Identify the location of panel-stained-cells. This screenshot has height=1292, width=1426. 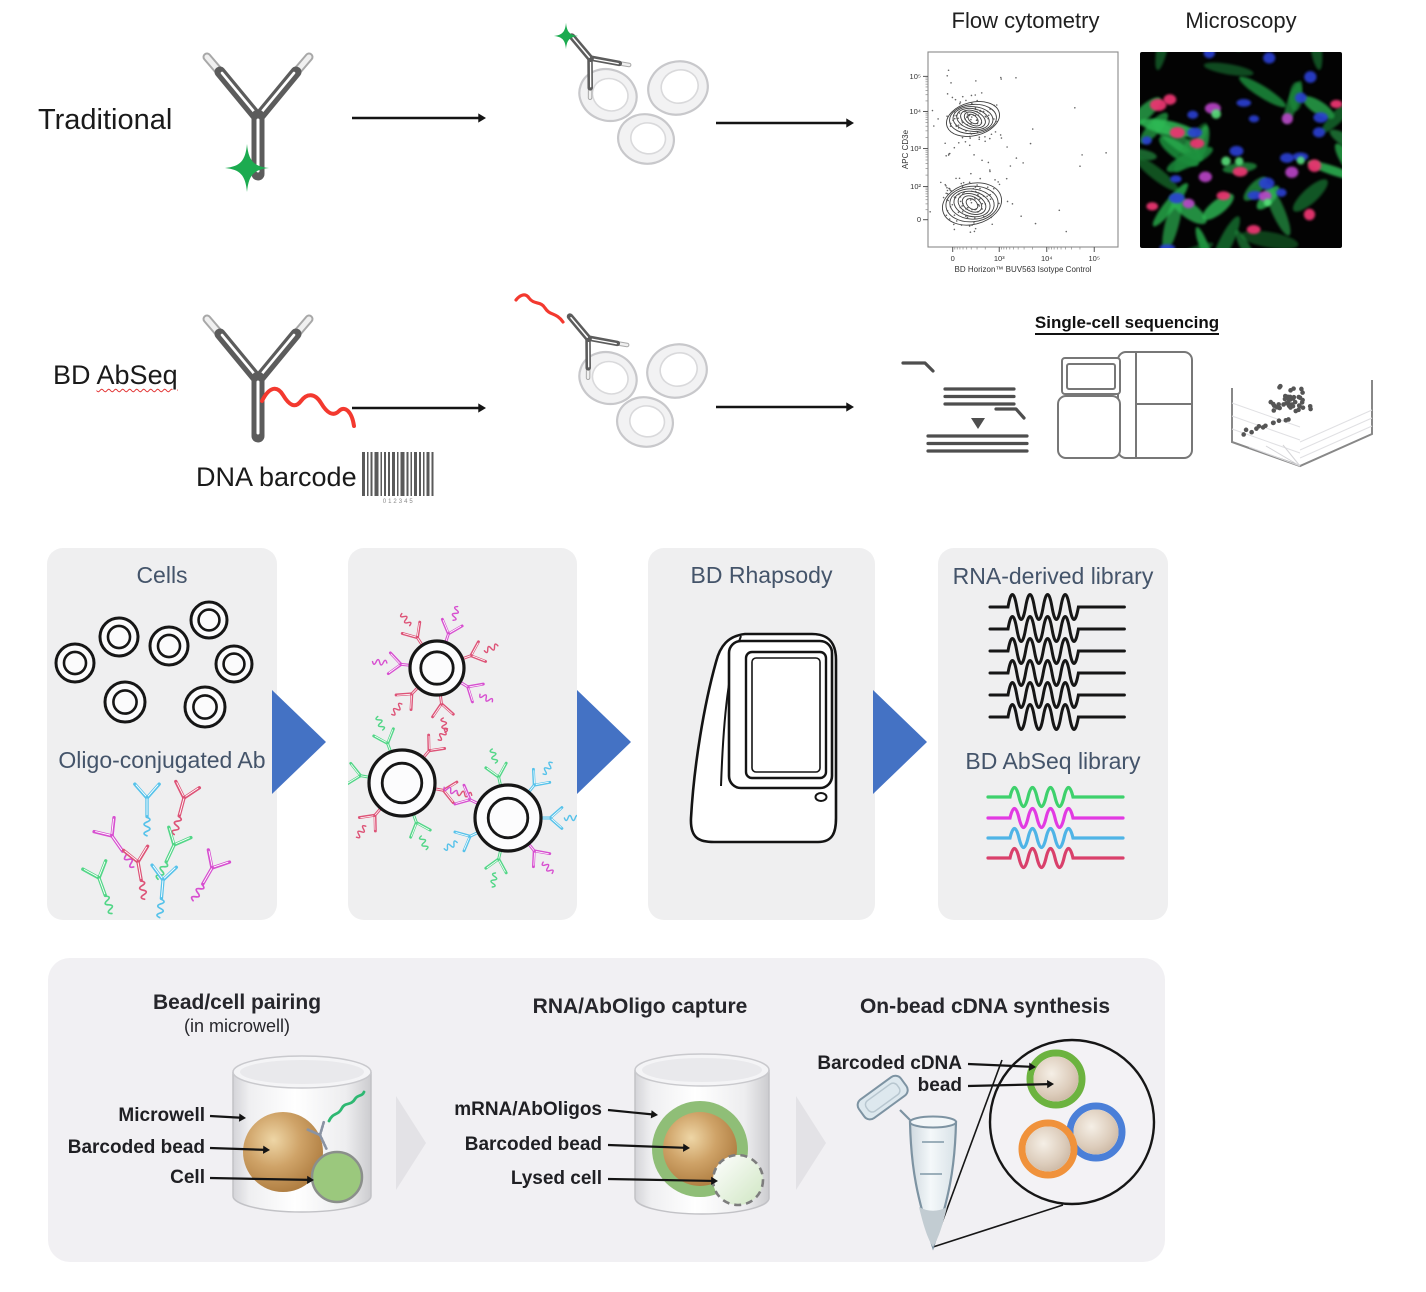
(462, 734).